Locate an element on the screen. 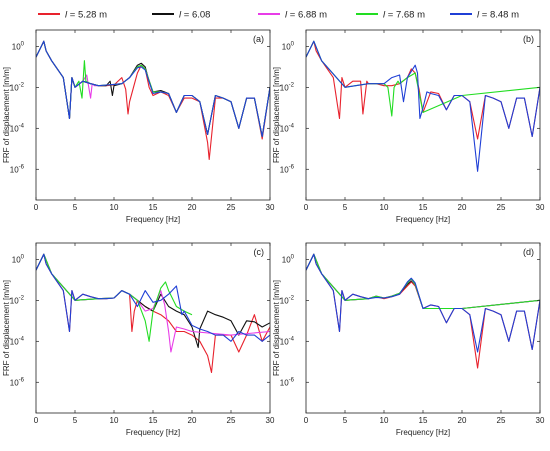 The image size is (550, 451). panel-label: (b) is located at coordinates (528, 39).